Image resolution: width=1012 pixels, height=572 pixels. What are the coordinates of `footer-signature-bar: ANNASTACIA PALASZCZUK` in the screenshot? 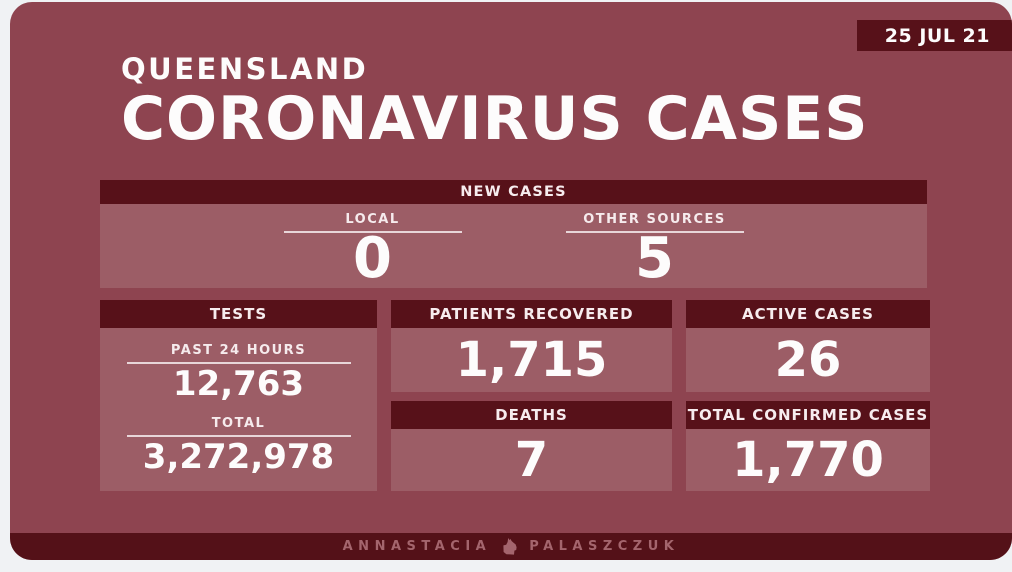 It's located at (511, 546).